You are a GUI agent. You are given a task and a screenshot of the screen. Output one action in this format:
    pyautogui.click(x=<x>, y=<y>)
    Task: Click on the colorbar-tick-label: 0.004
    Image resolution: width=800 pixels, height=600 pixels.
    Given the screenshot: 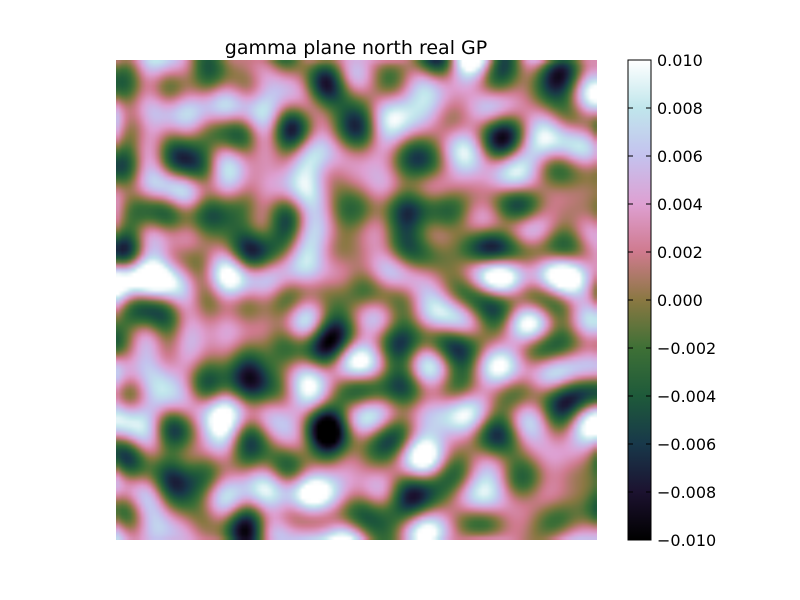 What is the action you would take?
    pyautogui.click(x=680, y=204)
    